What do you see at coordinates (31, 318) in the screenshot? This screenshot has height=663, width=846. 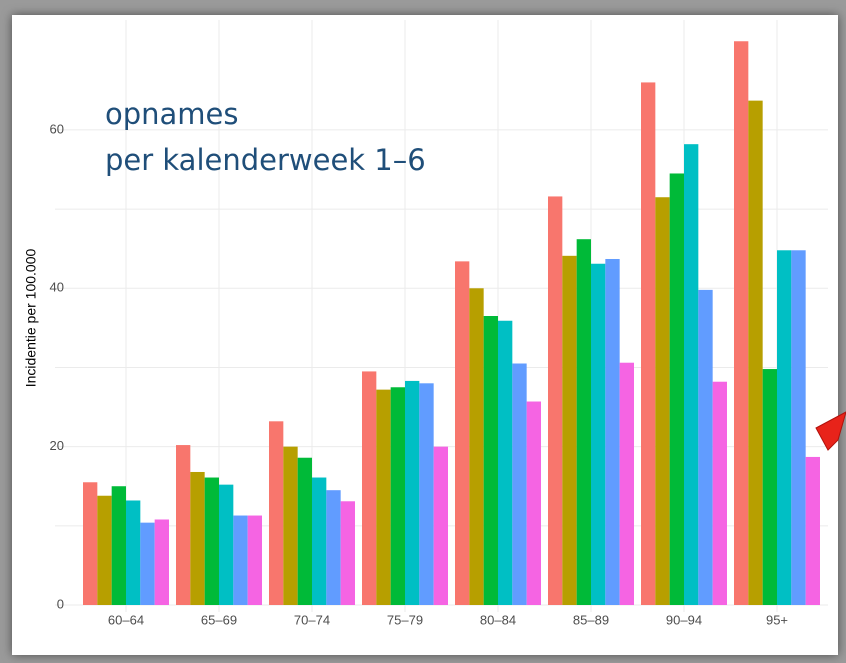 I see `y-axis-label: Incidentie per 100.000` at bounding box center [31, 318].